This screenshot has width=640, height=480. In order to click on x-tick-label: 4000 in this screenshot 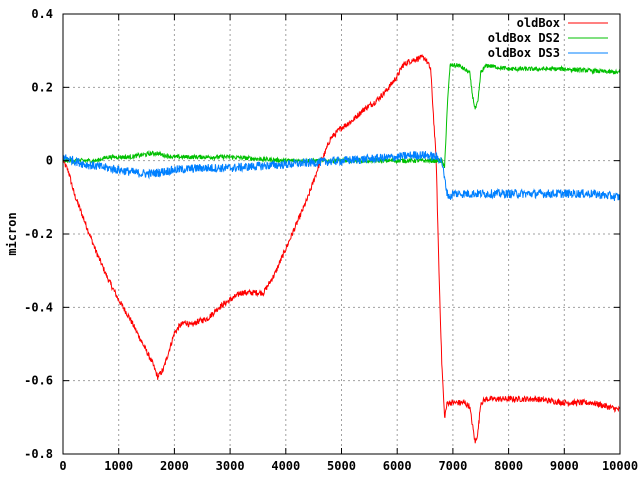, I will do `click(285, 466)`.